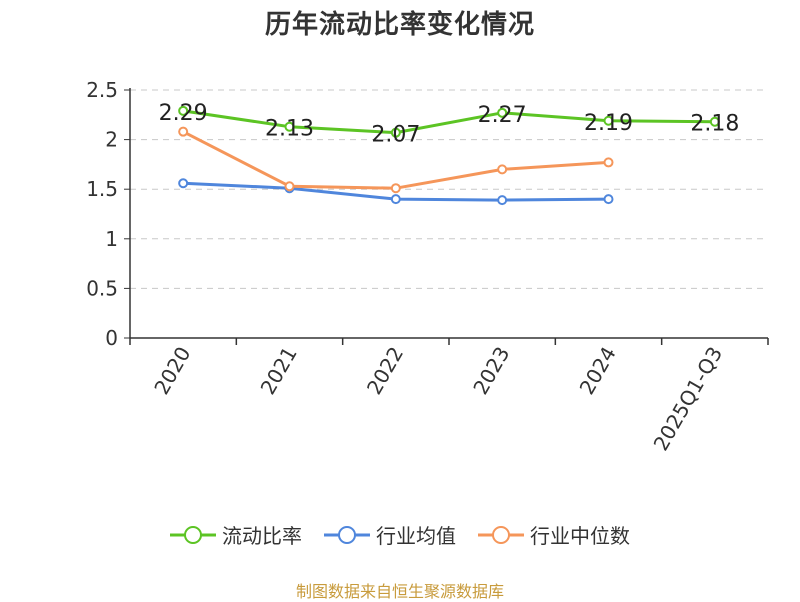 This screenshot has width=800, height=602. I want to click on legend: 流动比率 行业均值 行业中位数, so click(400, 534).